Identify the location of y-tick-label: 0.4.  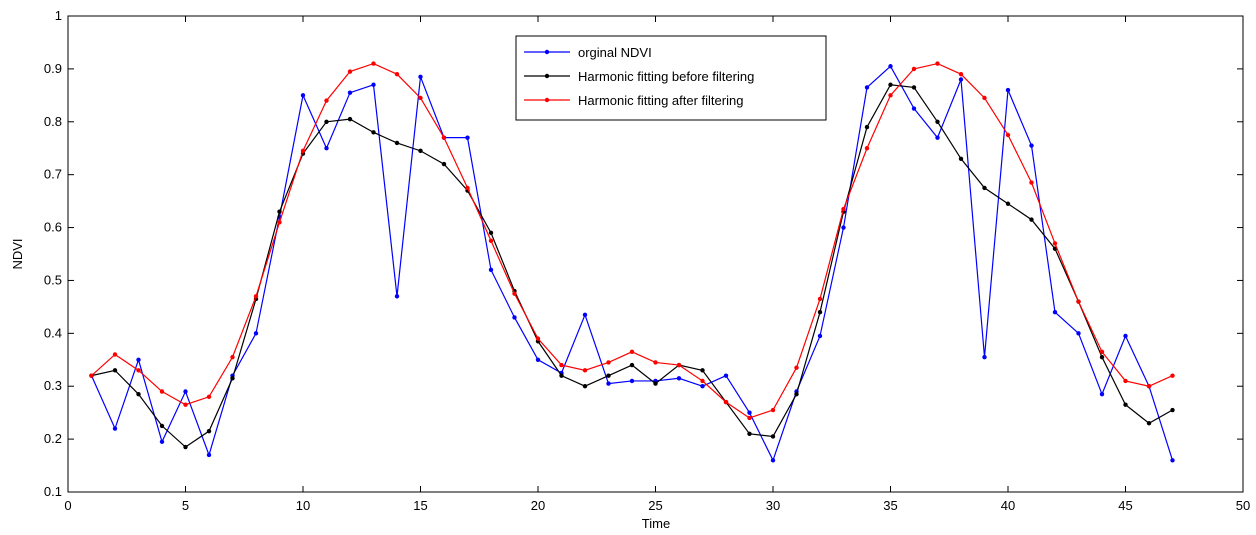
(53, 332).